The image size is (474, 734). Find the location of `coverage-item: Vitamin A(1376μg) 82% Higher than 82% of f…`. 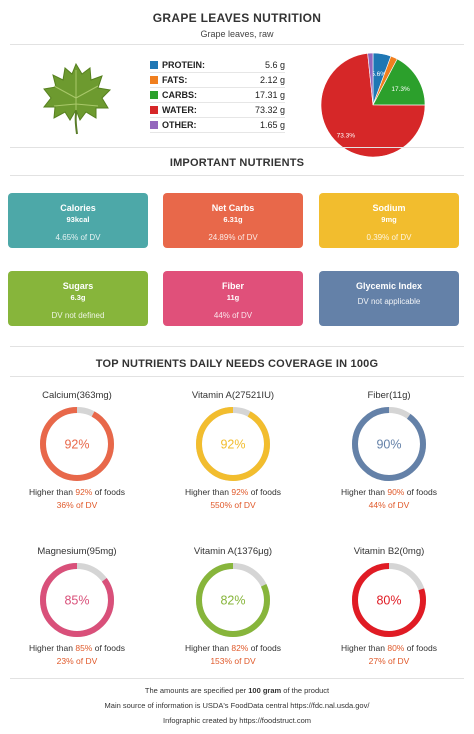

coverage-item: Vitamin A(1376μg) 82% Higher than 82% of f… is located at coordinates (233, 606).